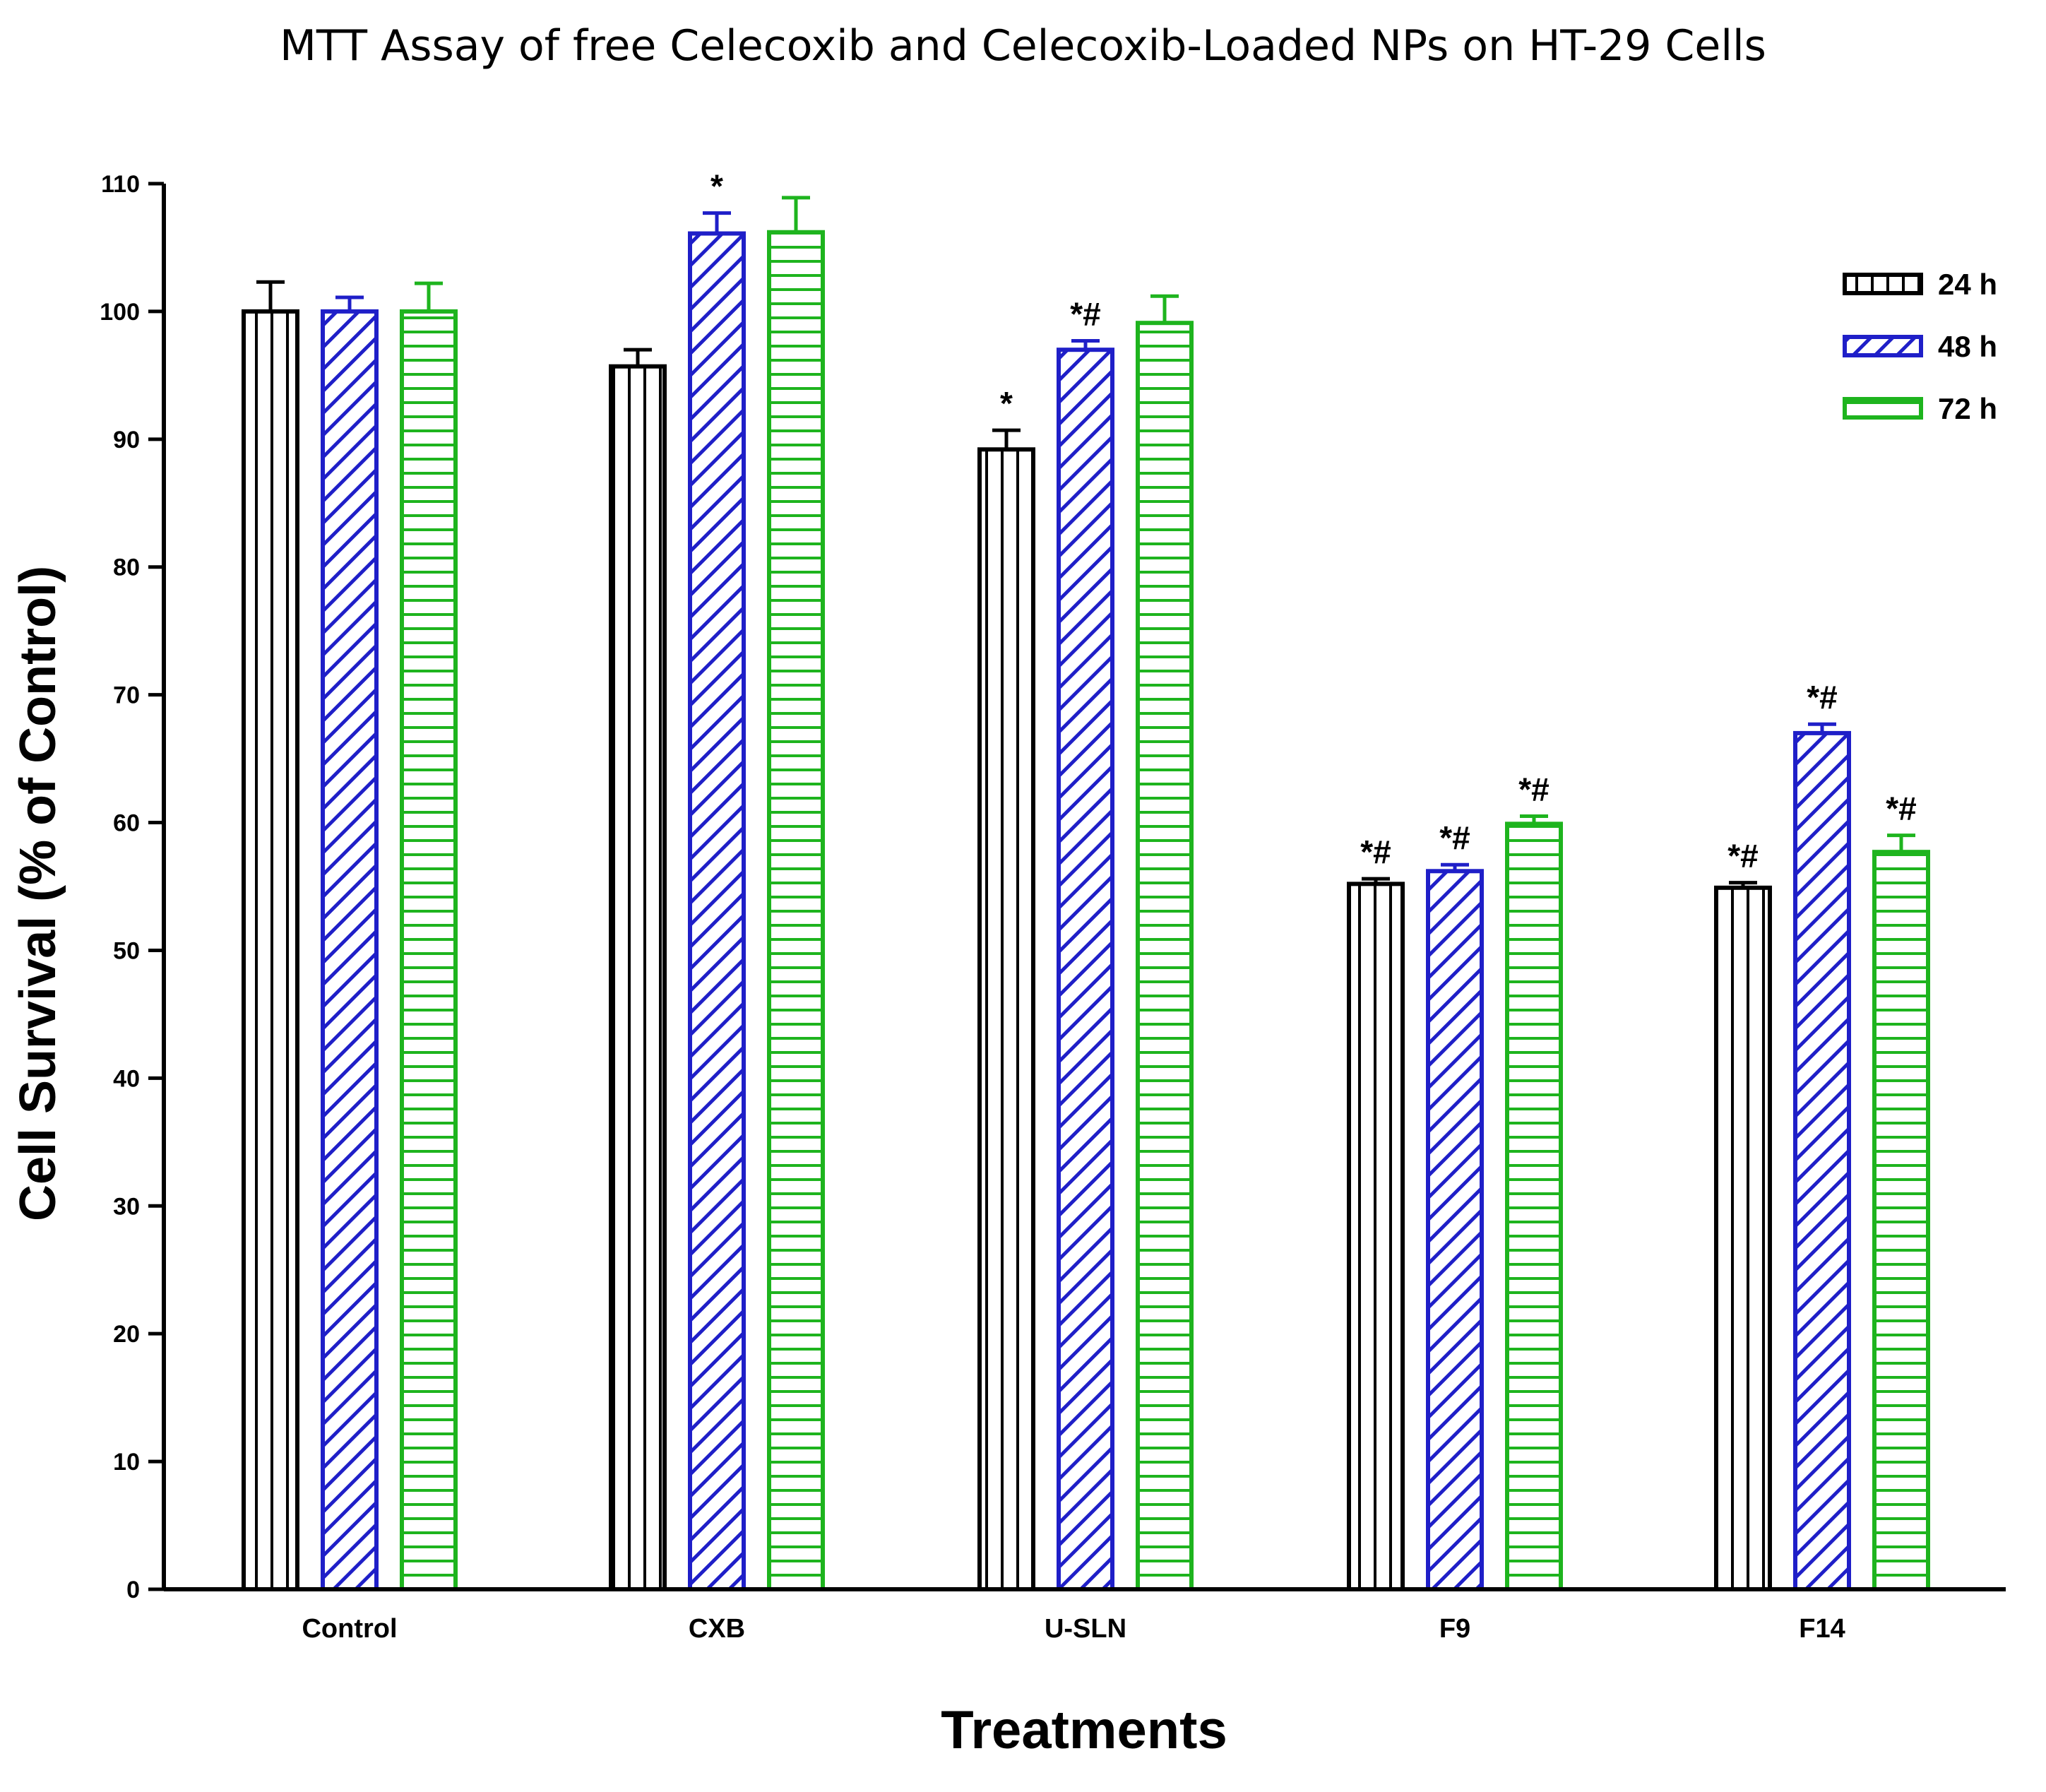 This screenshot has height=1792, width=2046. I want to click on legend-label: 24 h, so click(1968, 285).